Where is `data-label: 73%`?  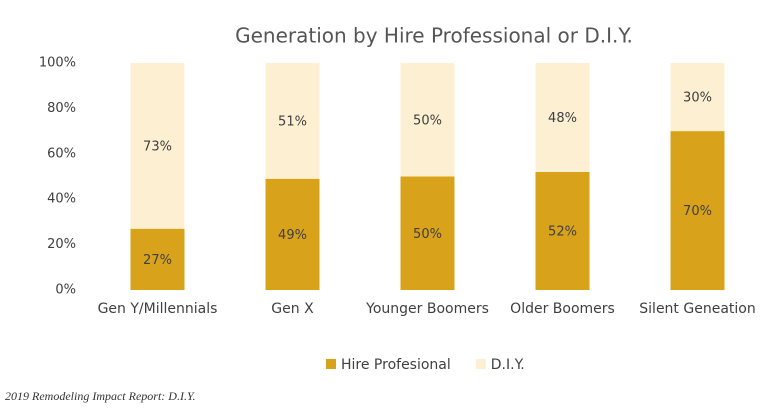
data-label: 73% is located at coordinates (157, 146).